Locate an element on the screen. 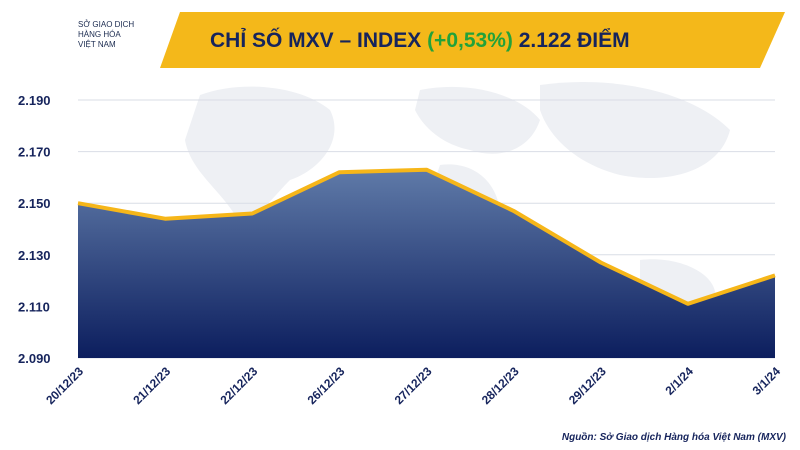  y-tick-label: 2.090 is located at coordinates (34, 358).